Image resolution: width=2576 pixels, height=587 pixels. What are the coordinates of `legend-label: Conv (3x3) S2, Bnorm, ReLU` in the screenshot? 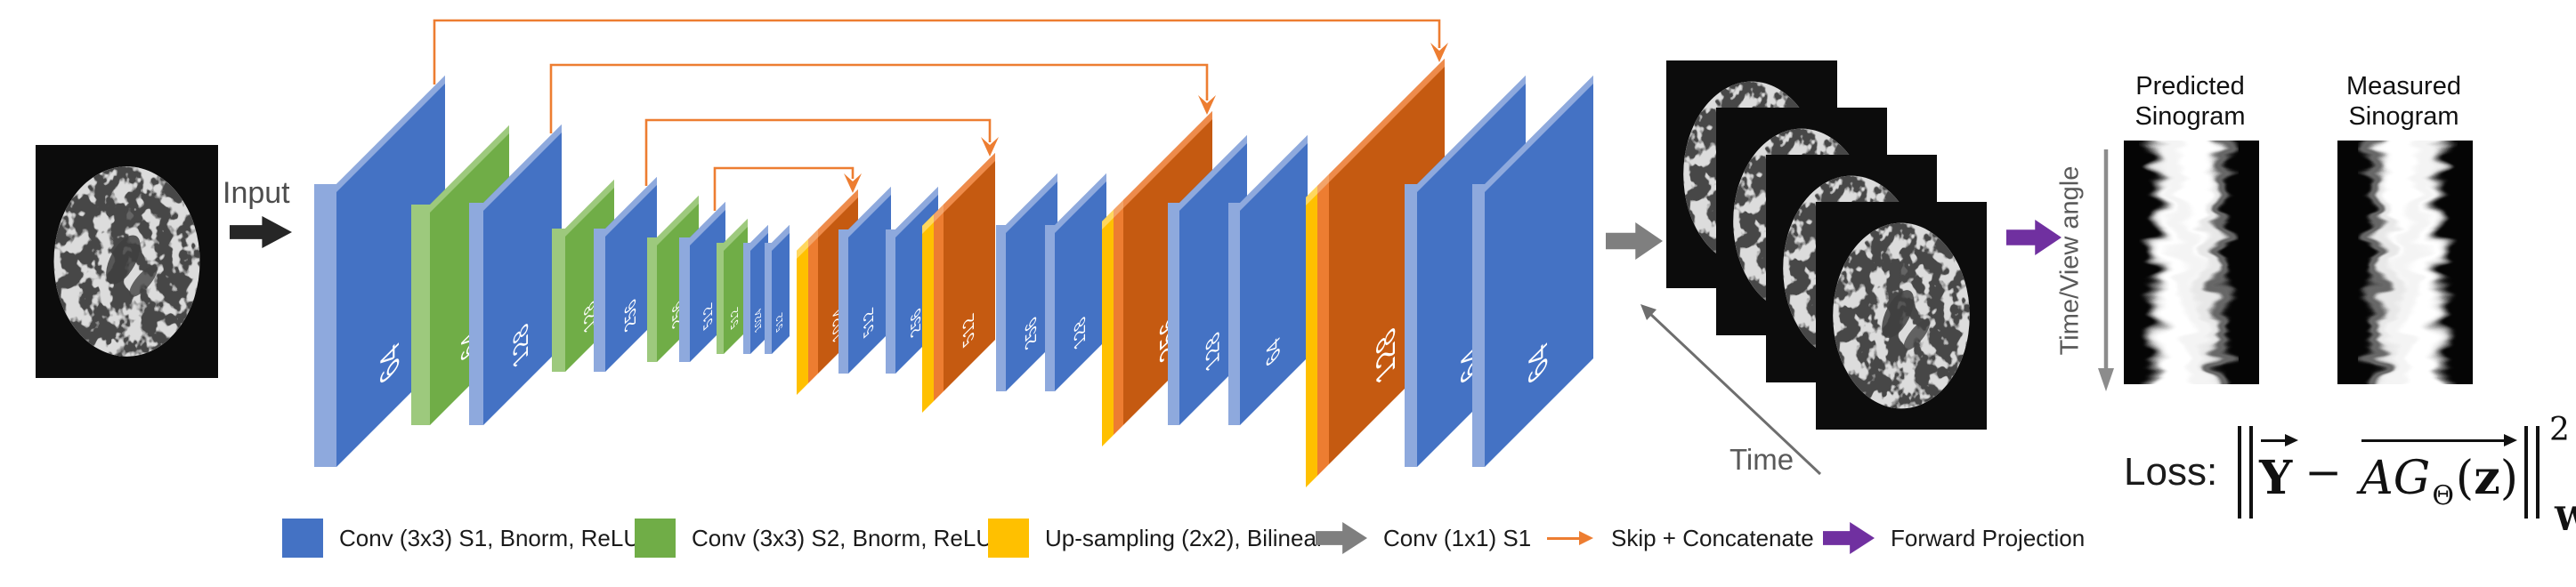 It's located at (843, 537).